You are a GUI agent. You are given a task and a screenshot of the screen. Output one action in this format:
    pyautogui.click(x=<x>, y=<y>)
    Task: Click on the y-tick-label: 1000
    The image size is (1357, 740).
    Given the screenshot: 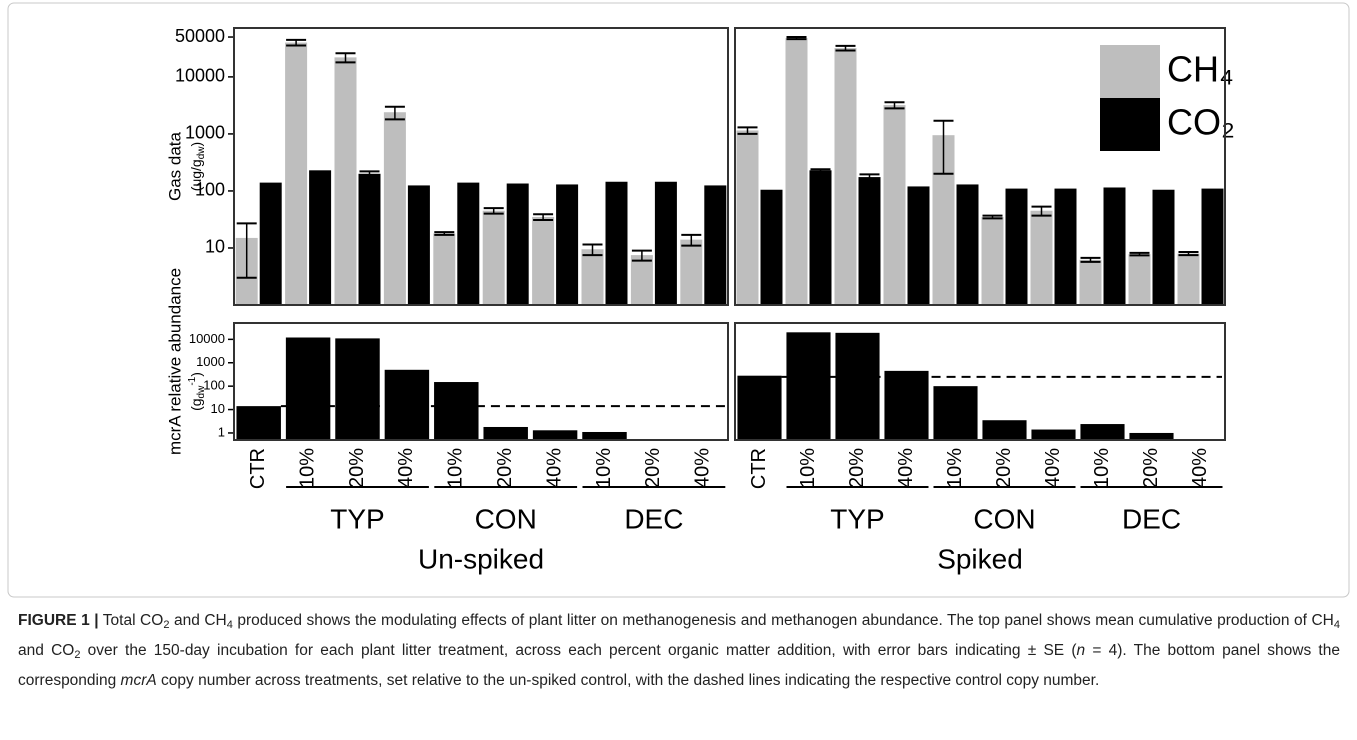 What is the action you would take?
    pyautogui.click(x=210, y=361)
    